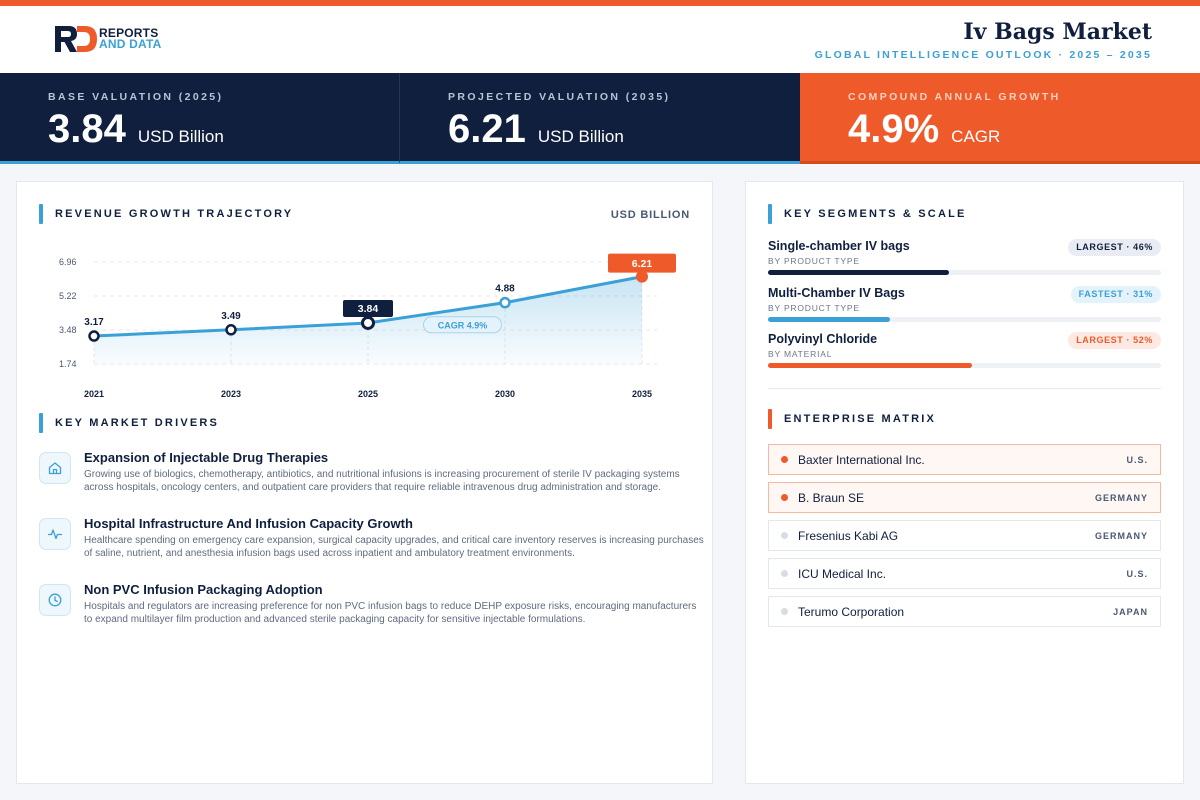 The image size is (1200, 800). Describe the element at coordinates (55, 600) in the screenshot. I see `clock-icon` at that location.